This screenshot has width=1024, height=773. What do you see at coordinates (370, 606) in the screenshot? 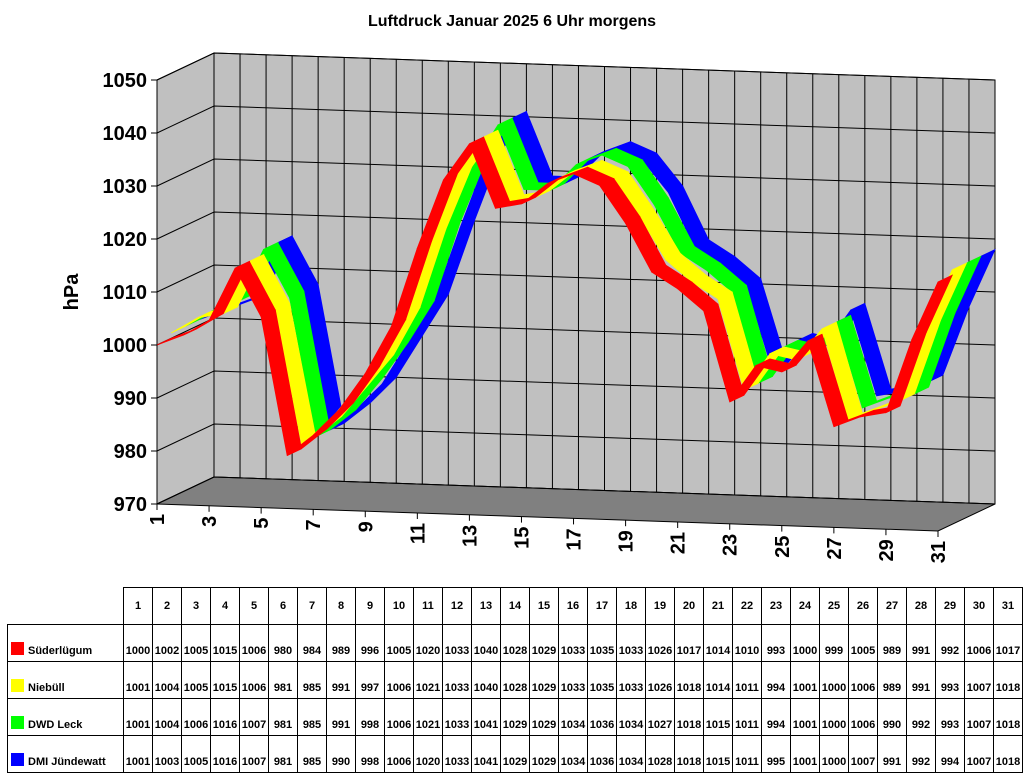
I see `table-header-cell: 9` at bounding box center [370, 606].